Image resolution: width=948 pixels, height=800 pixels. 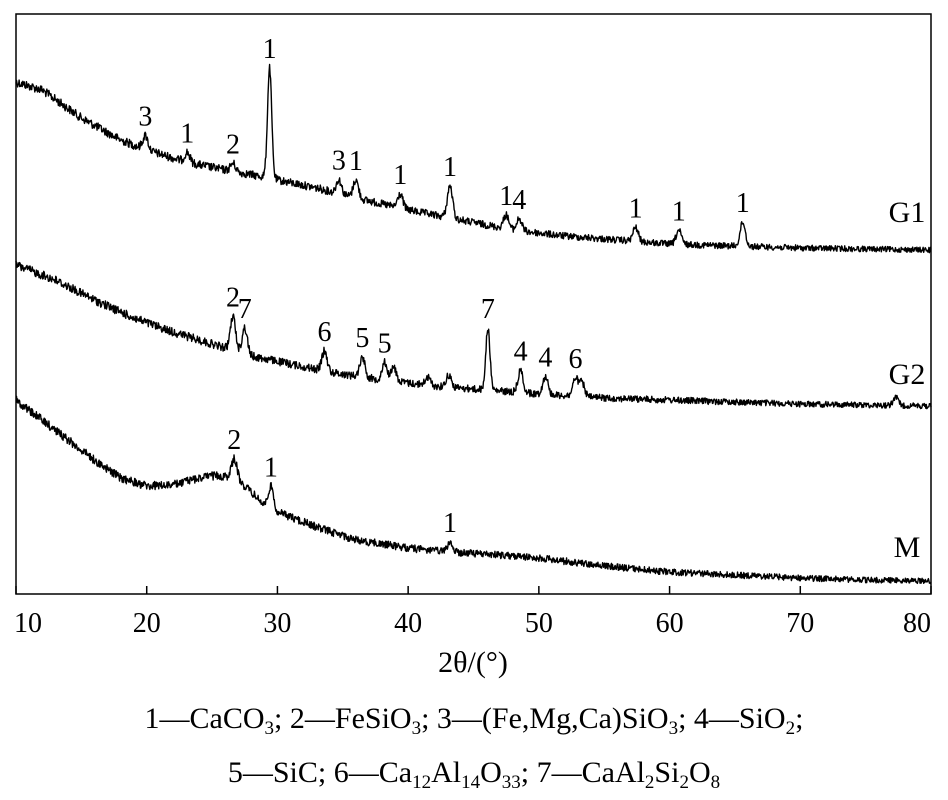 I want to click on peak-label-g1-11: 1, so click(x=679, y=211).